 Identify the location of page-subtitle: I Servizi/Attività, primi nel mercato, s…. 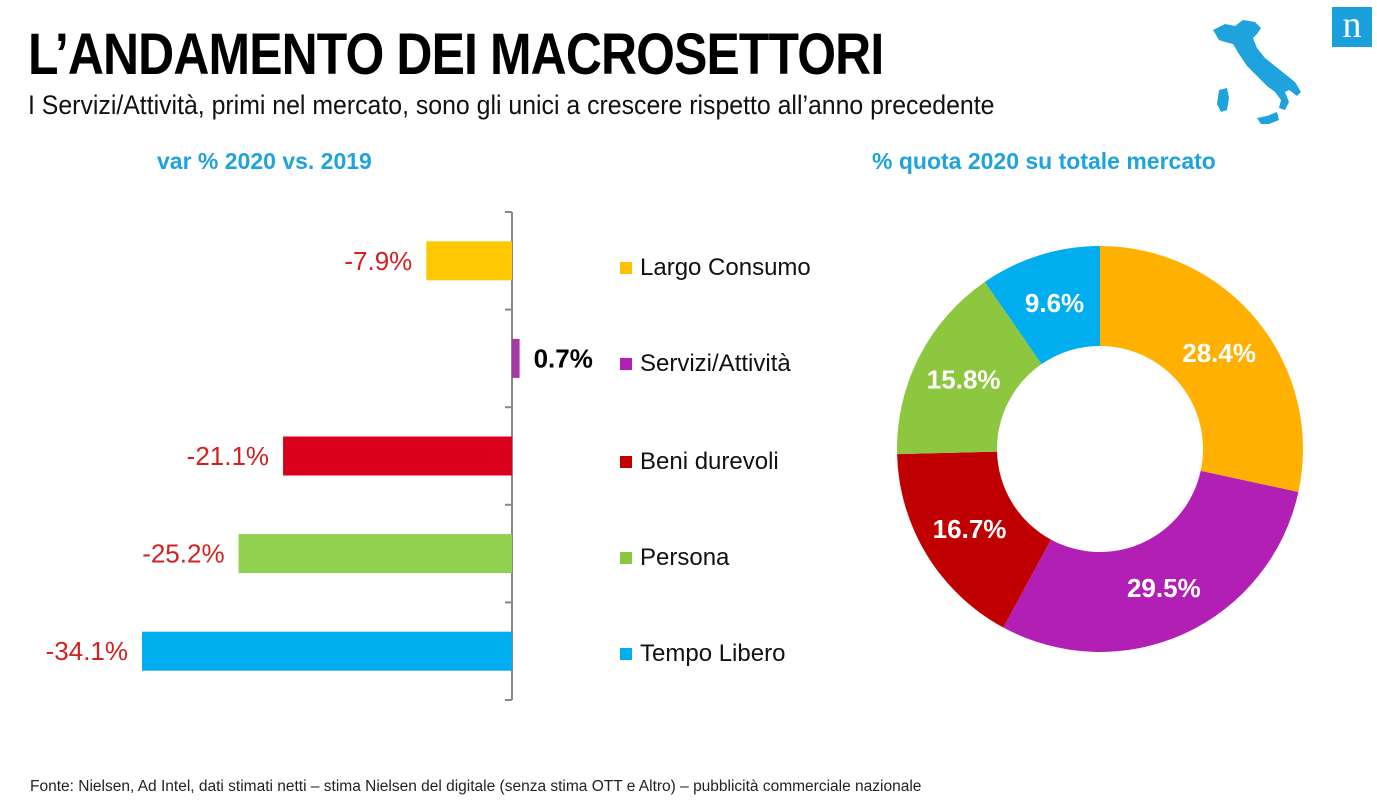
(511, 105).